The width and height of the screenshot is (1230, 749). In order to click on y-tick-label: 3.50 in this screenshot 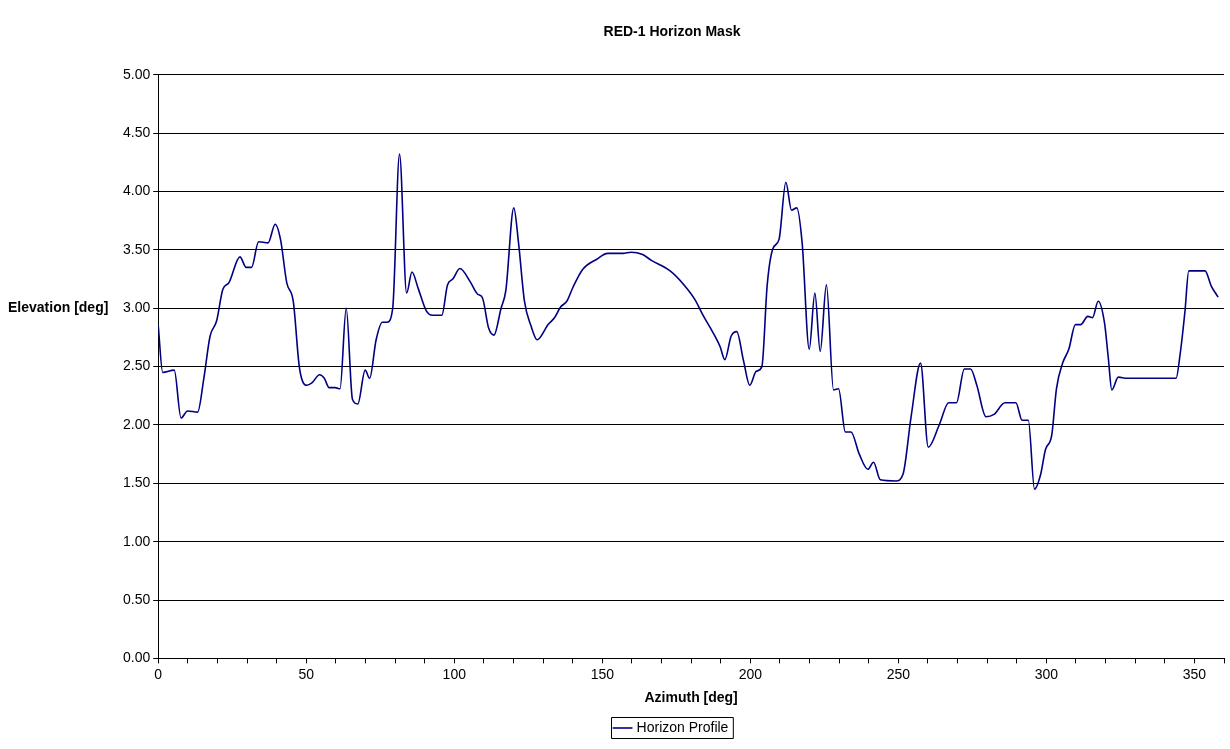, I will do `click(137, 248)`.